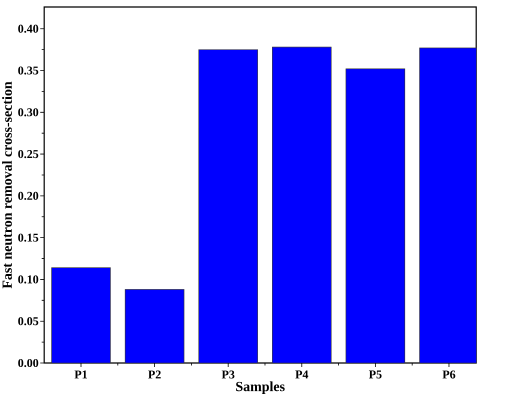 This screenshot has width=513, height=418. Describe the element at coordinates (28, 112) in the screenshot. I see `y-tick-label: 0.30` at that location.